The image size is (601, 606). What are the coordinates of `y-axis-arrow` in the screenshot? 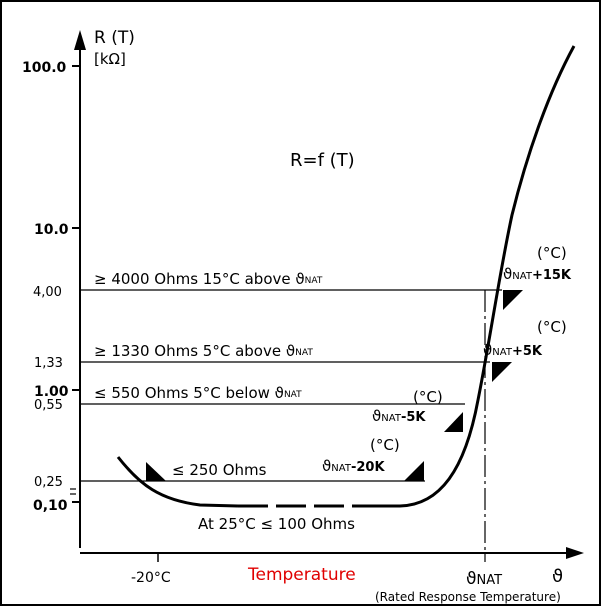 It's located at (80, 40).